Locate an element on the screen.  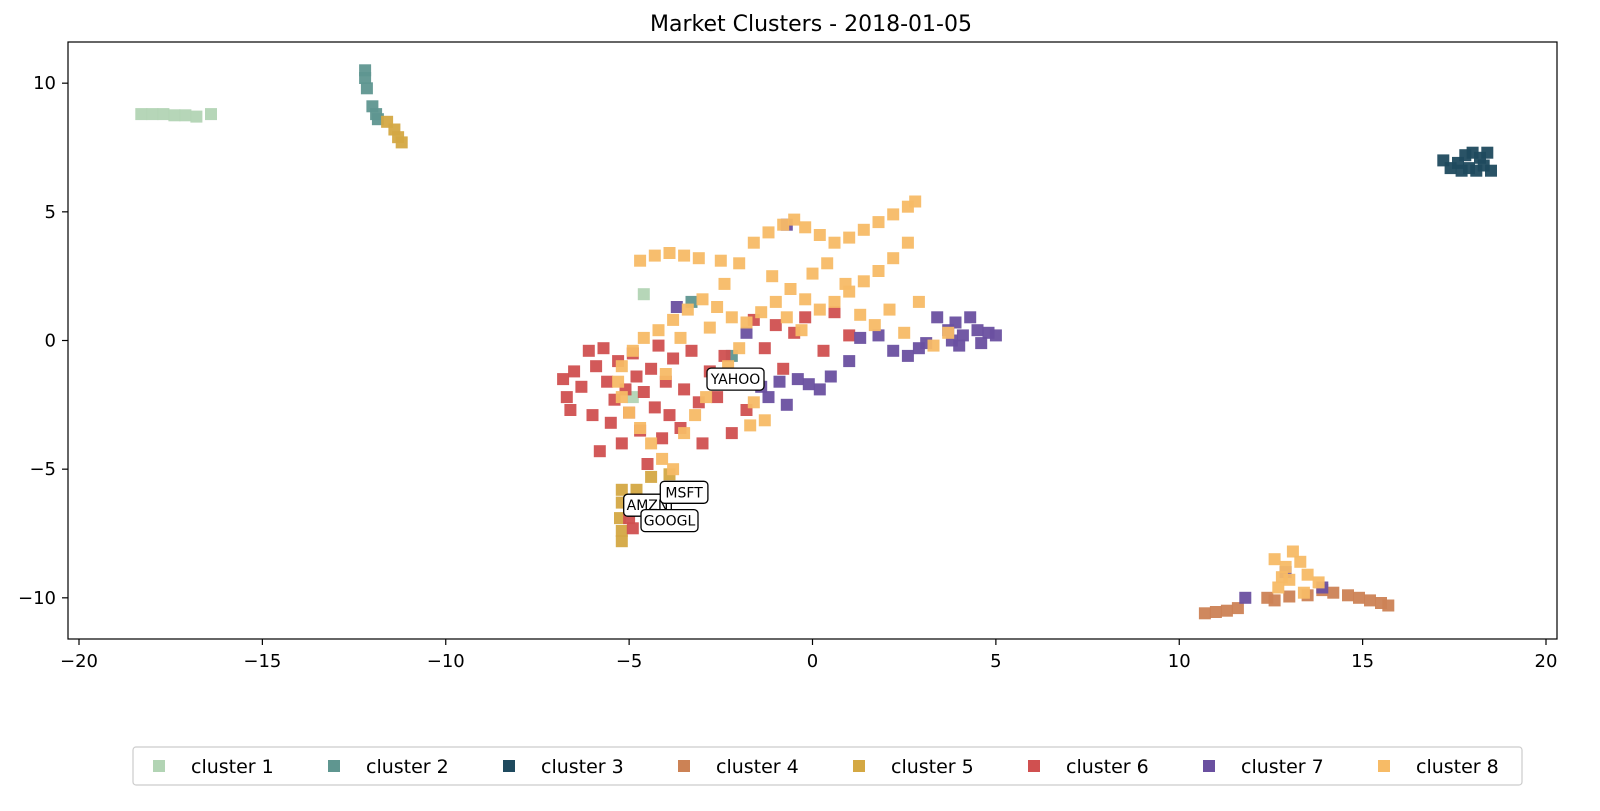
annotation-label: MSFT is located at coordinates (684, 493).